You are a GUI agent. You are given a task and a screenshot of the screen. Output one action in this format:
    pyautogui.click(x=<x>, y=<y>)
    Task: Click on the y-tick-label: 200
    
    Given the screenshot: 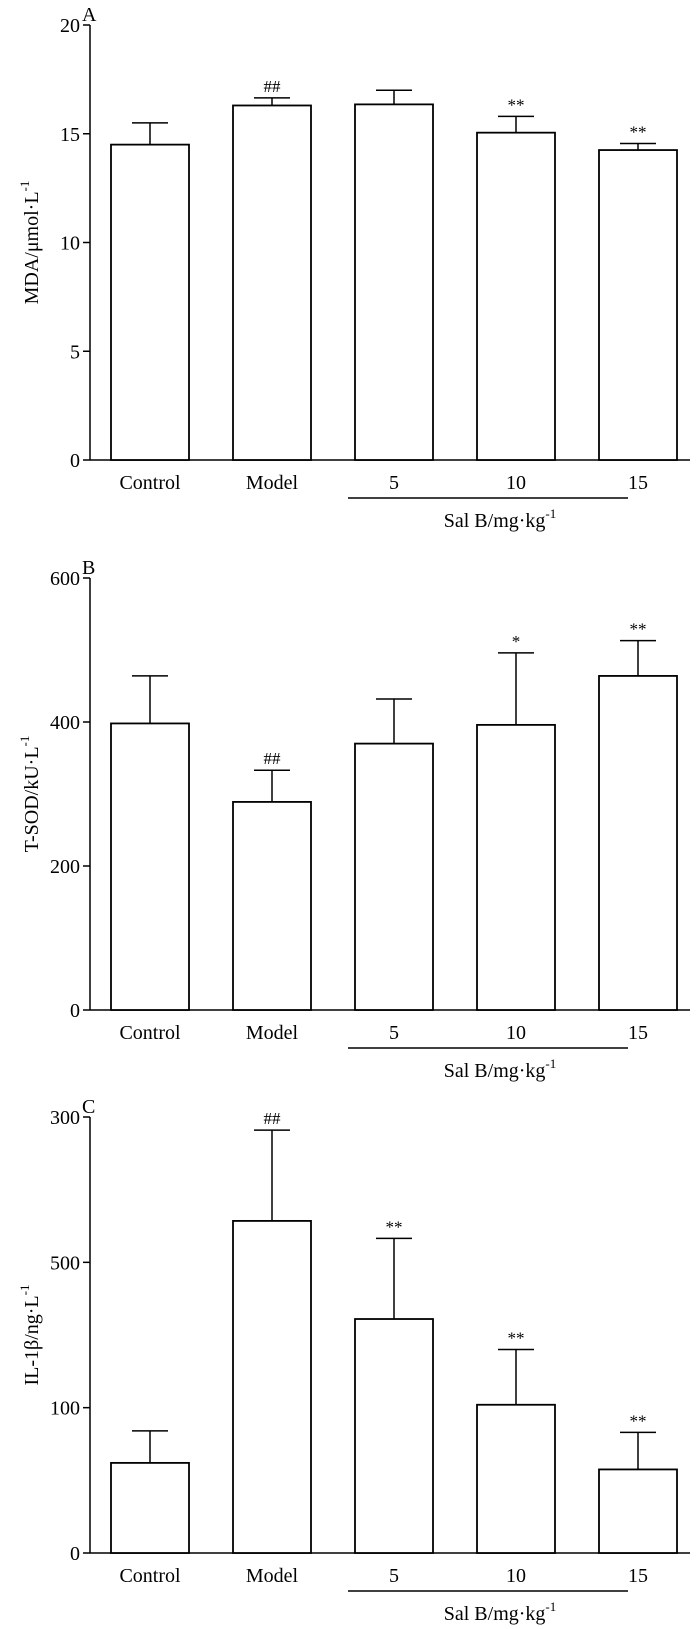 What is the action you would take?
    pyautogui.click(x=65, y=867)
    